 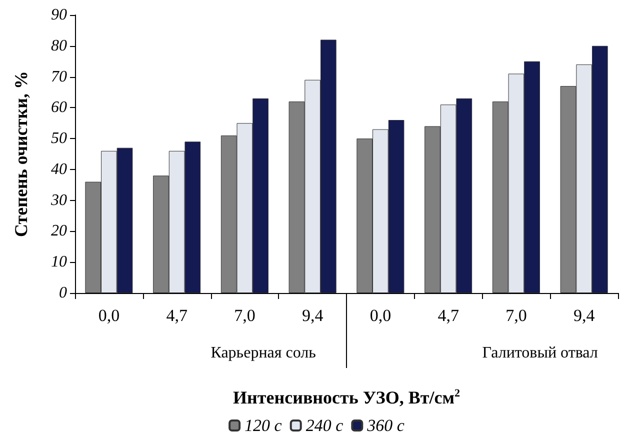 I want to click on y-tick-label: 50, so click(x=59, y=139).